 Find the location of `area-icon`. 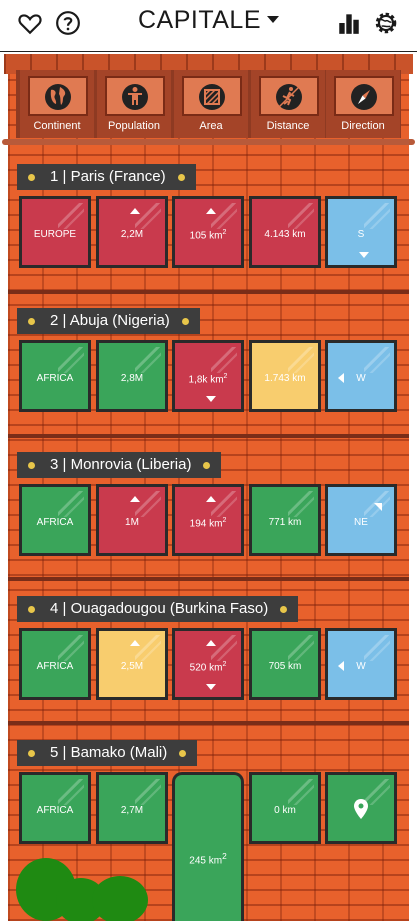

area-icon is located at coordinates (212, 97).